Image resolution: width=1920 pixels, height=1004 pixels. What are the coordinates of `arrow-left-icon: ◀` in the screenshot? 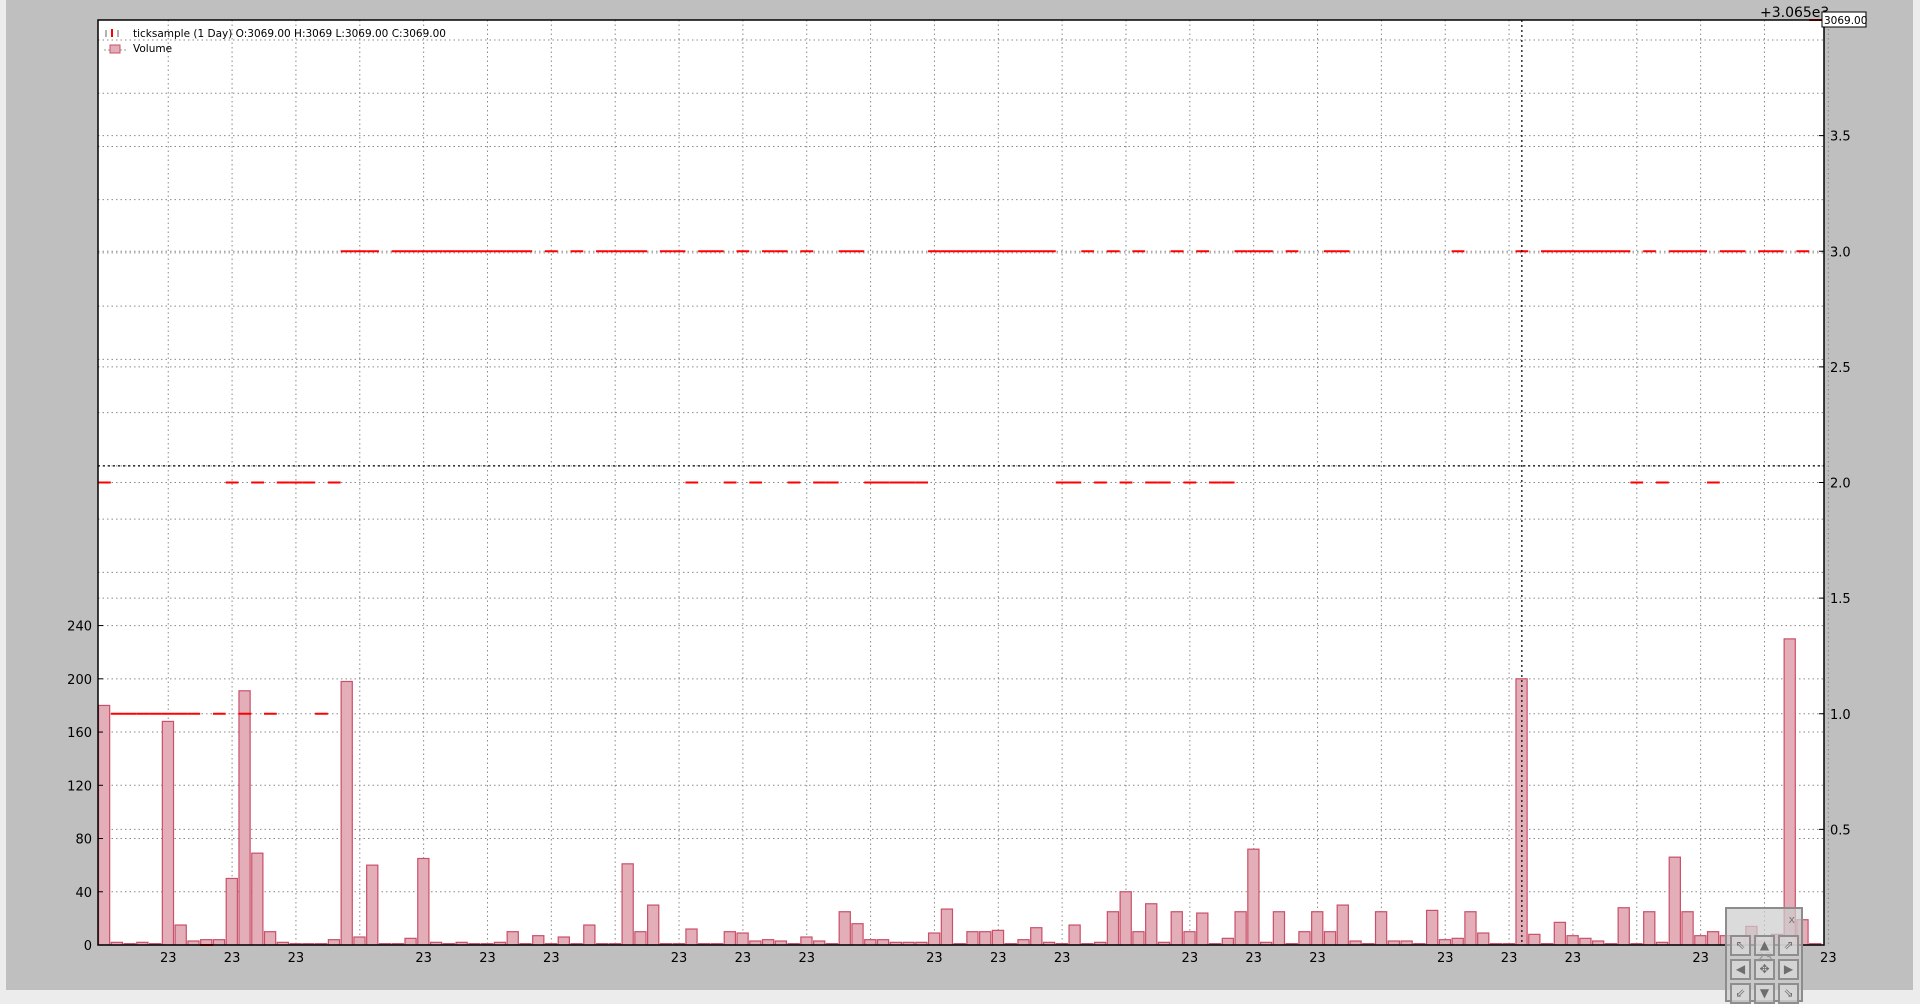 It's located at (1740, 969).